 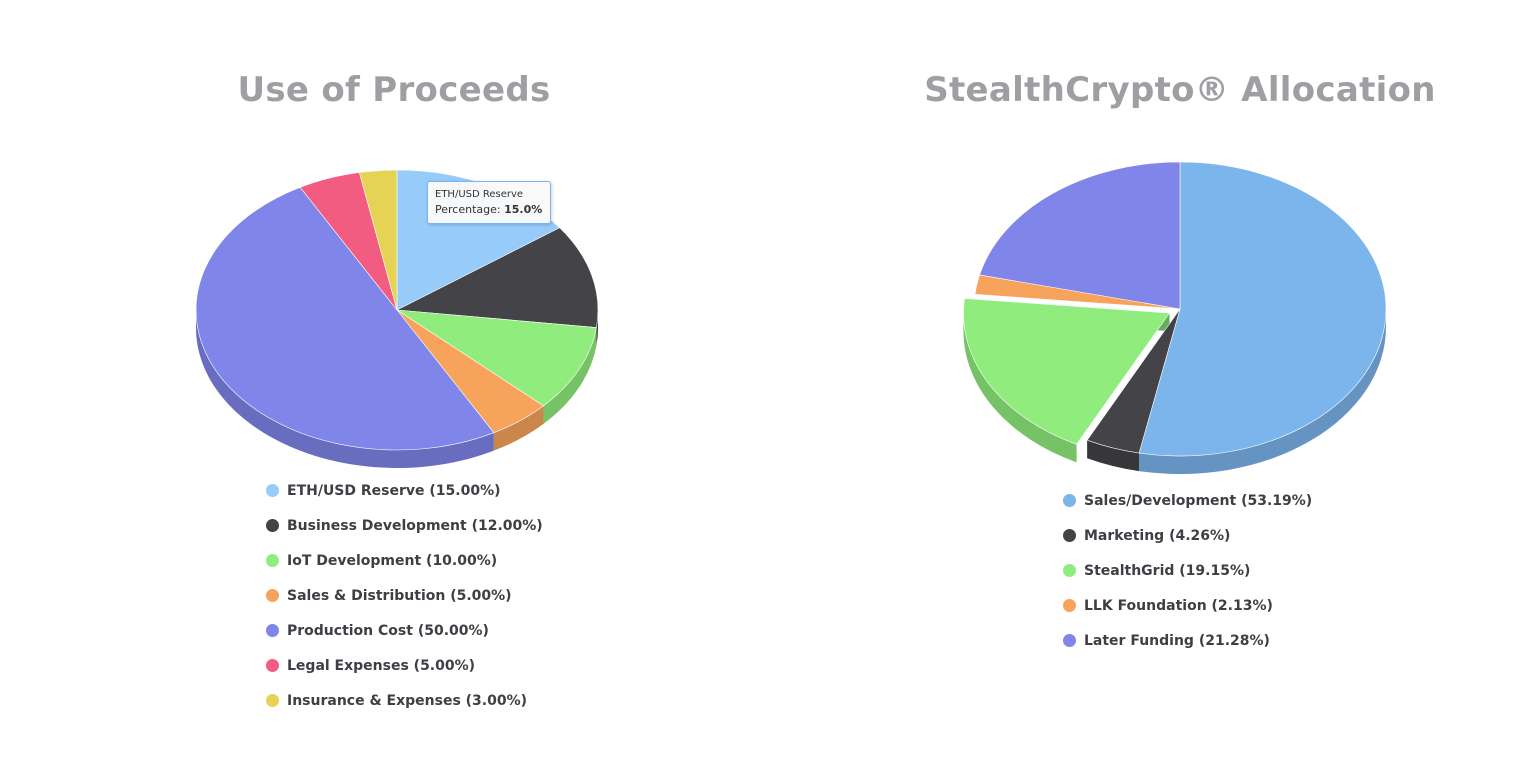 I want to click on legend-item-insurance-expenses: Insurance & Expenses (3.00%), so click(x=404, y=700).